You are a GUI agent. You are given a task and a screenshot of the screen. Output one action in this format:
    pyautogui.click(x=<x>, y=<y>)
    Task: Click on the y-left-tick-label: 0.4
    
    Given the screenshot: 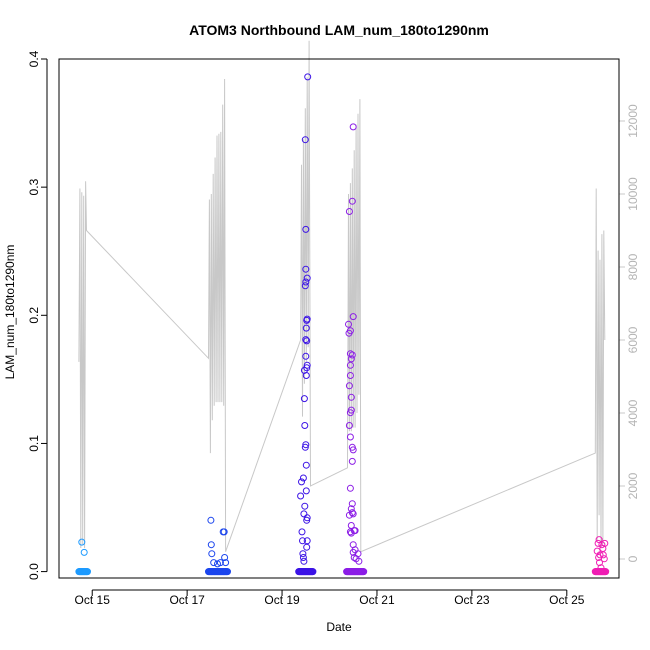 What is the action you would take?
    pyautogui.click(x=34, y=58)
    